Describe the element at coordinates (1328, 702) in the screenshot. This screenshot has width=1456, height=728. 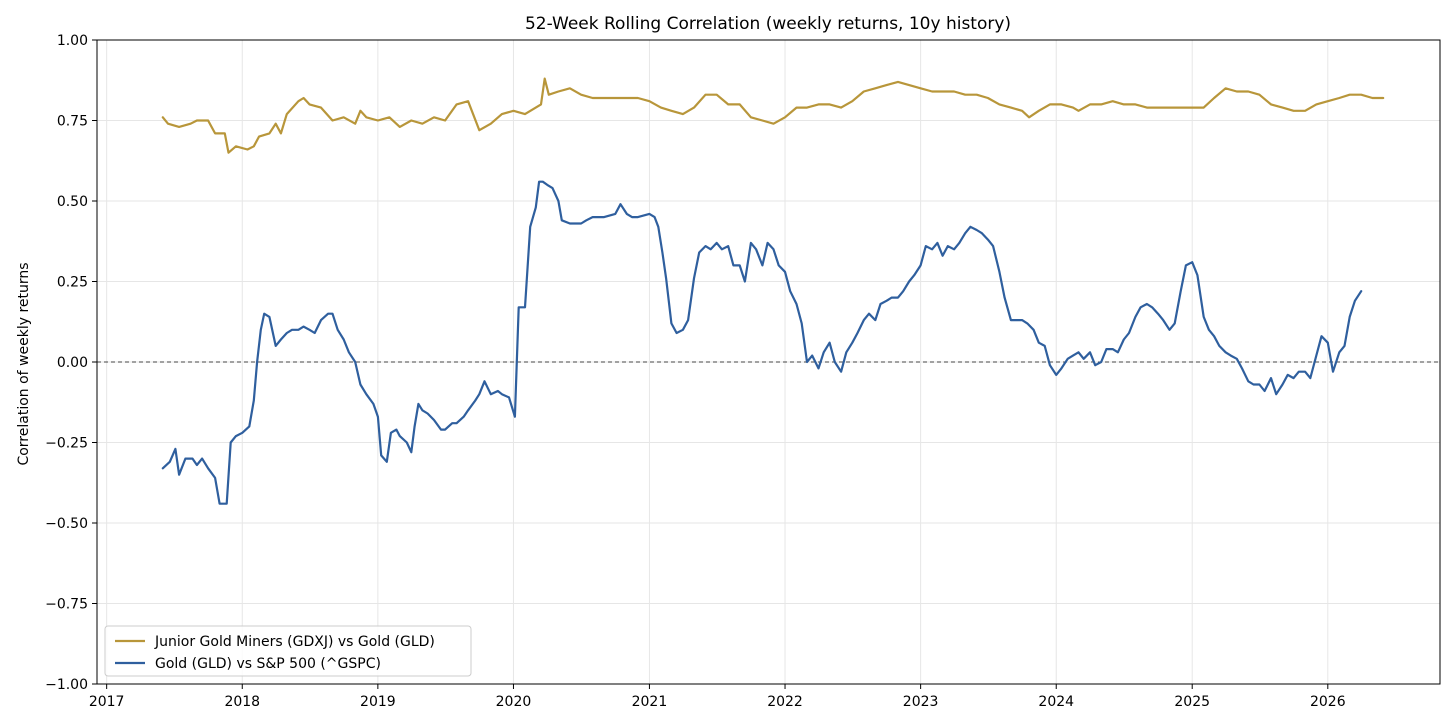
I see `x-tick-label: 2026` at that location.